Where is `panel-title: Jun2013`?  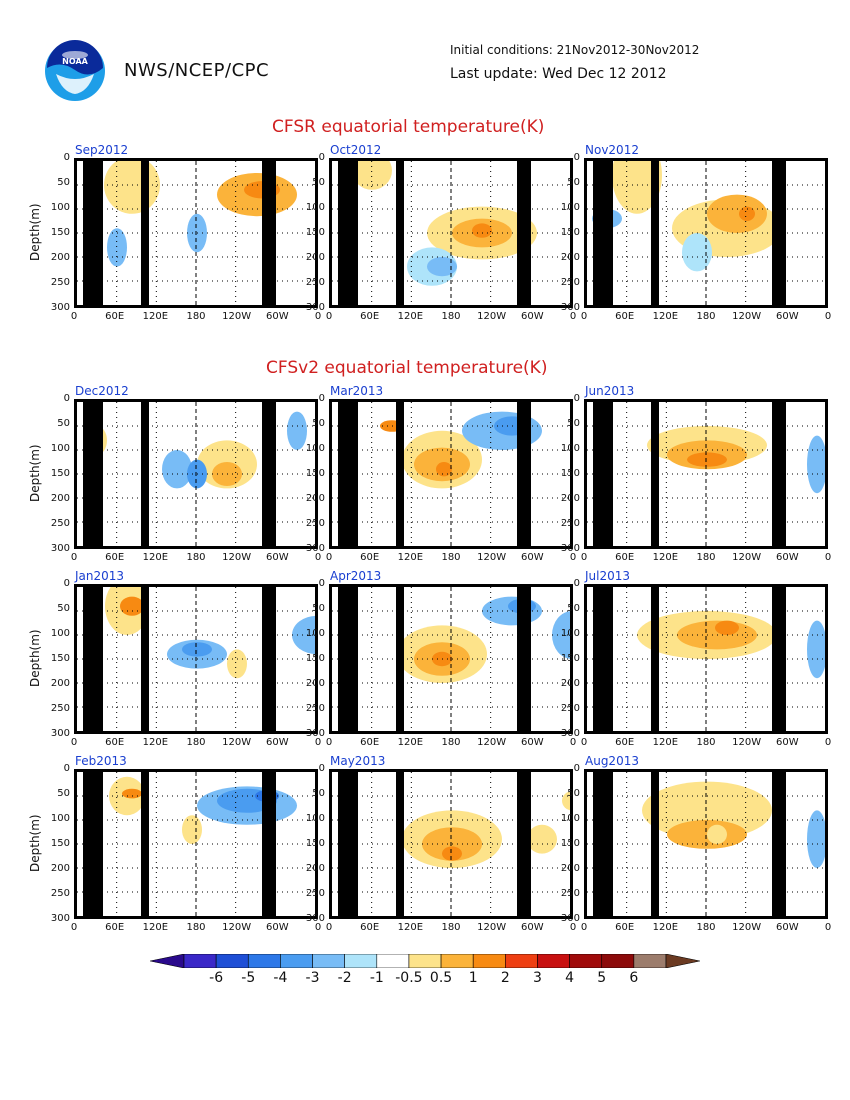 panel-title: Jun2013 is located at coordinates (610, 391).